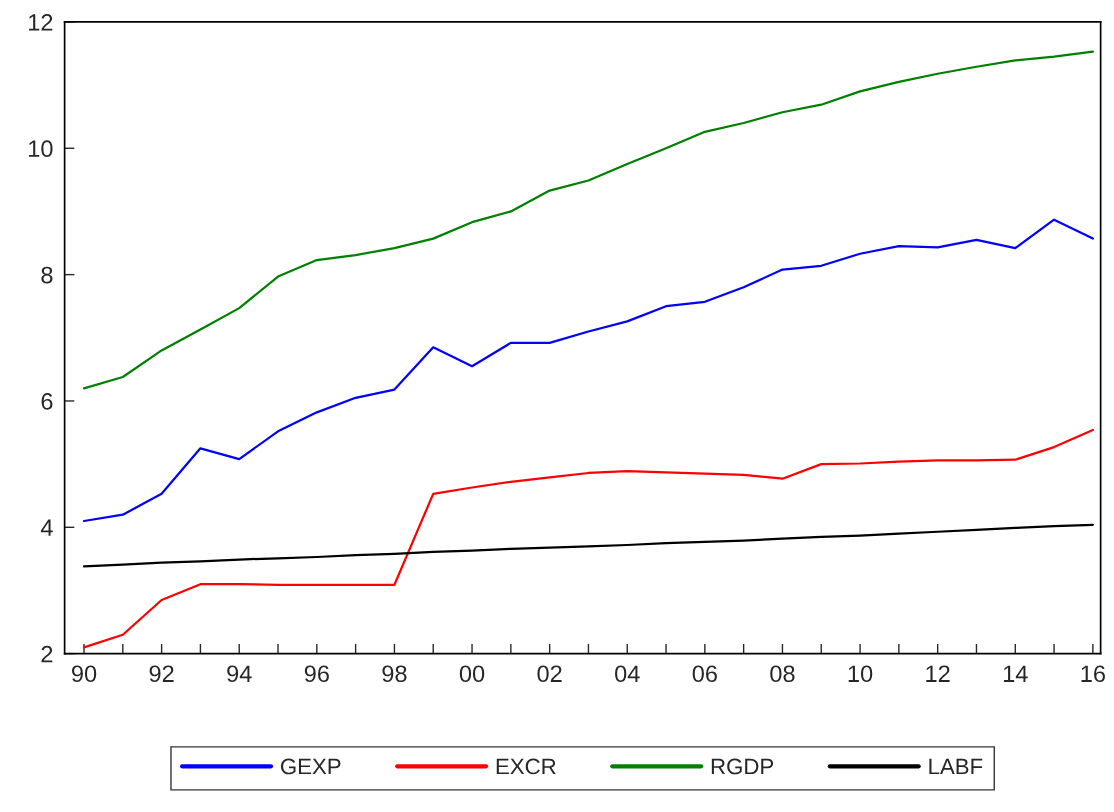 The height and width of the screenshot is (812, 1114). What do you see at coordinates (742, 766) in the screenshot?
I see `legend-label: RGDP` at bounding box center [742, 766].